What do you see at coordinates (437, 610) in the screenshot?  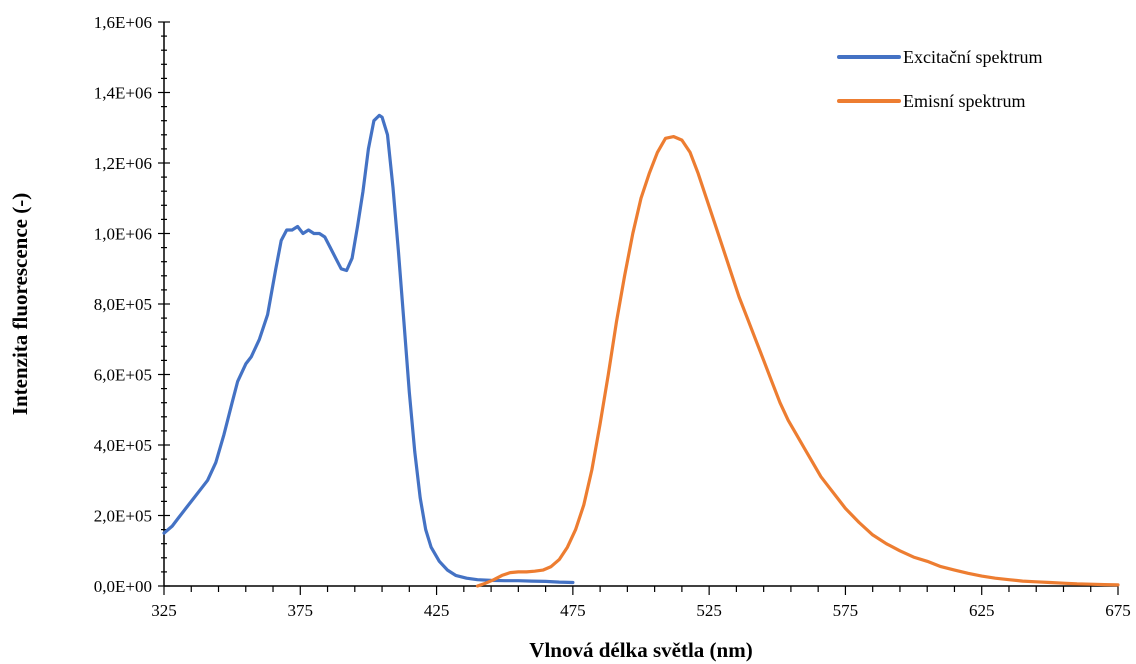 I see `x-tick-label: 425` at bounding box center [437, 610].